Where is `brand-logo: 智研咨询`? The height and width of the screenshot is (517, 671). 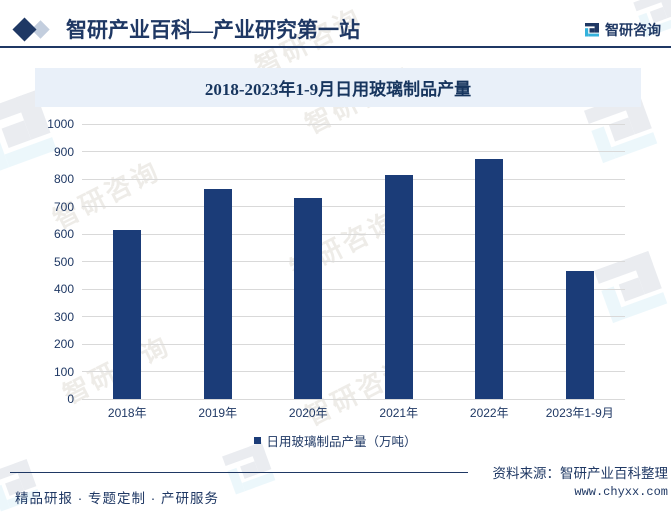 brand-logo: 智研咨询 is located at coordinates (622, 30).